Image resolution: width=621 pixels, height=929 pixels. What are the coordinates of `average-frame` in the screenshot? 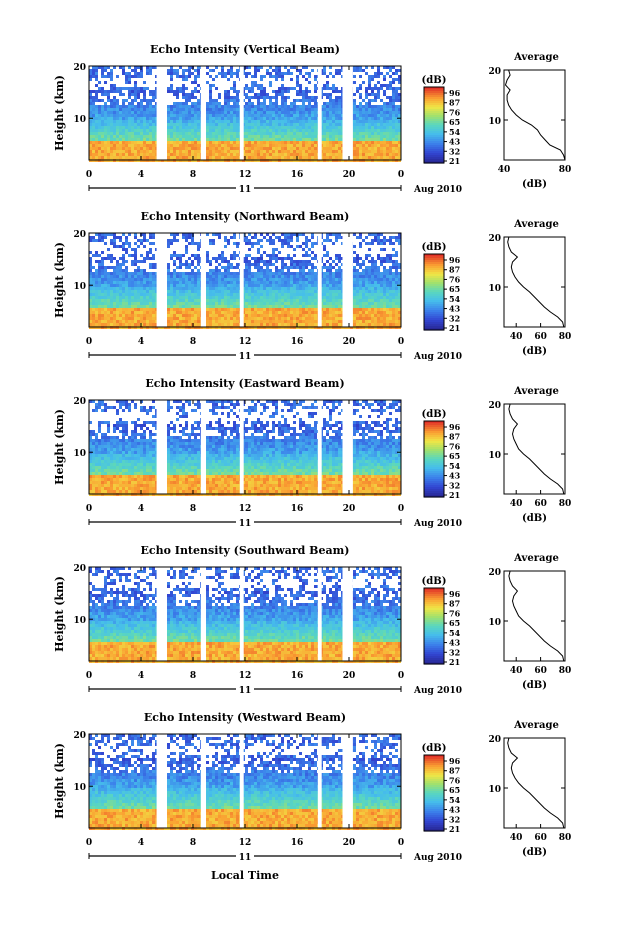 It's located at (534, 616).